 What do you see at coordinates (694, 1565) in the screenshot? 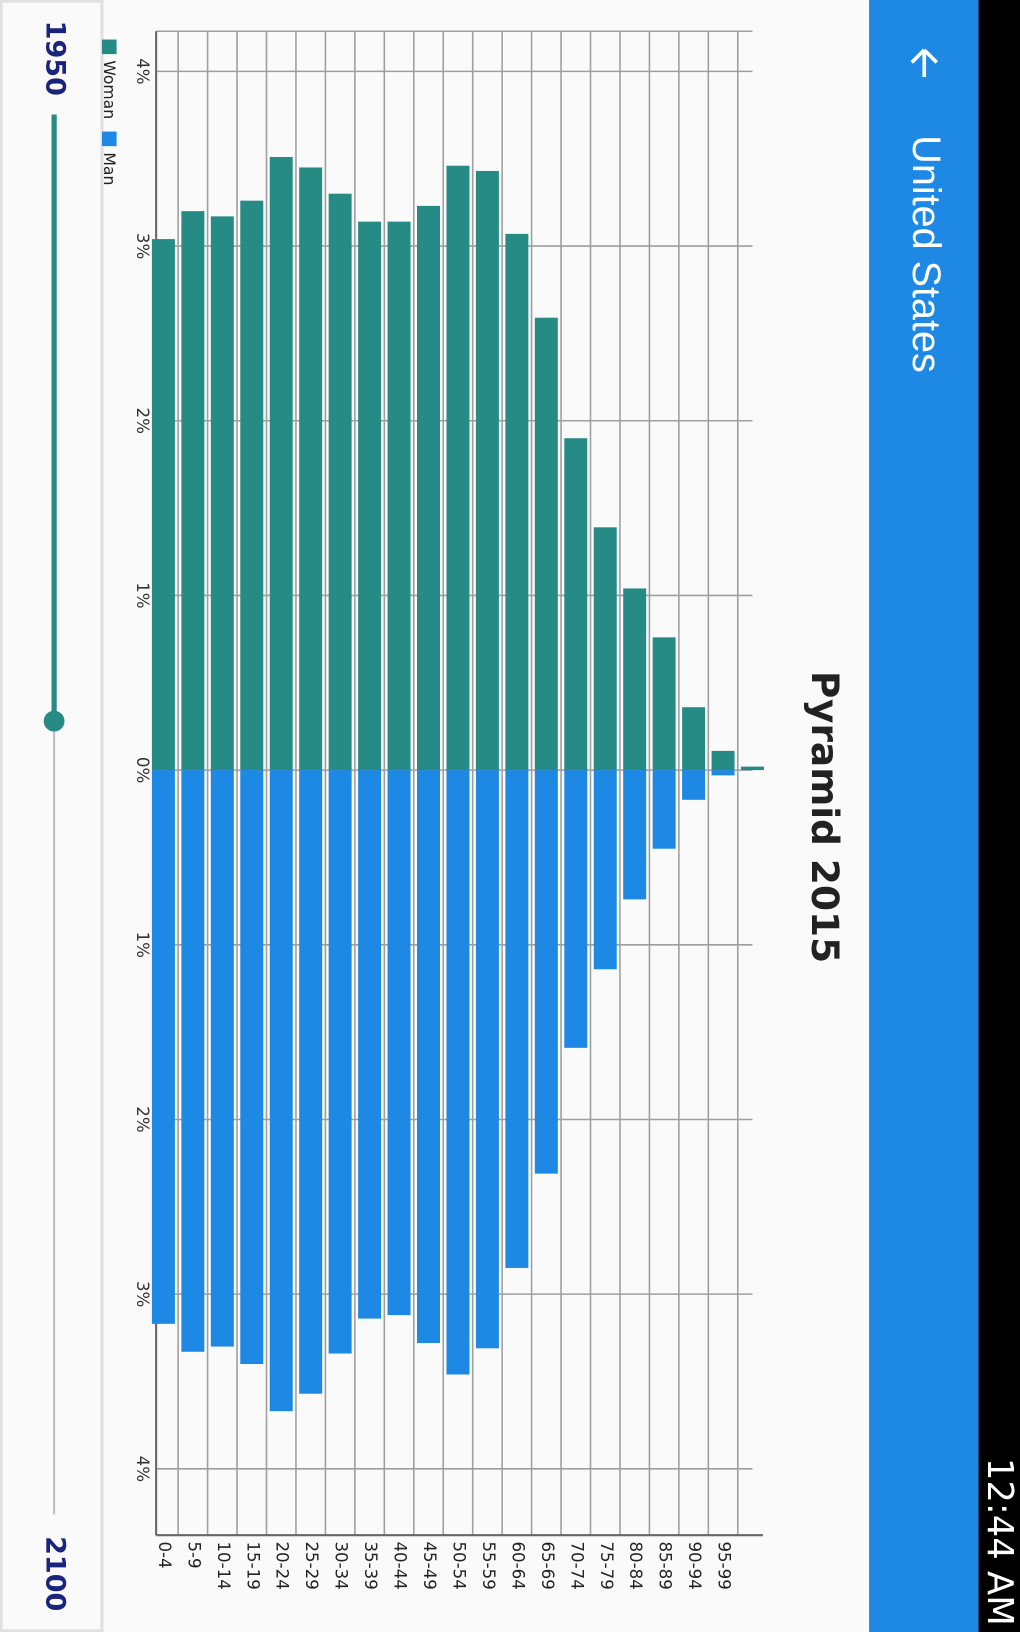
I see `y-tick-label: 90-94` at bounding box center [694, 1565].